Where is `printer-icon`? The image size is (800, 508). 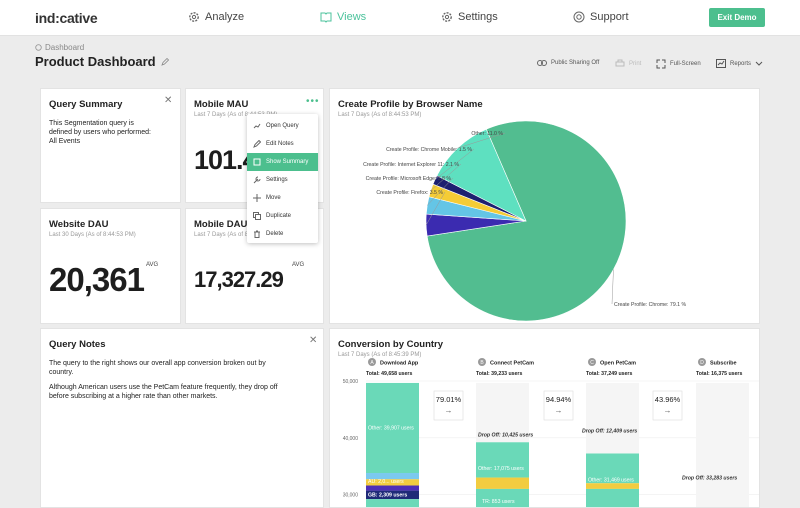 printer-icon is located at coordinates (620, 63).